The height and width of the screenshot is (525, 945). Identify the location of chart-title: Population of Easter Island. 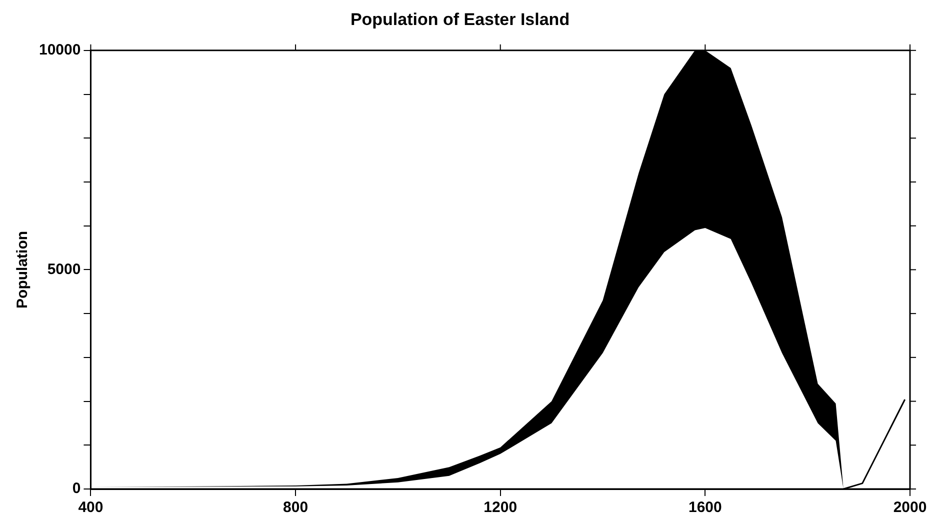
(460, 19).